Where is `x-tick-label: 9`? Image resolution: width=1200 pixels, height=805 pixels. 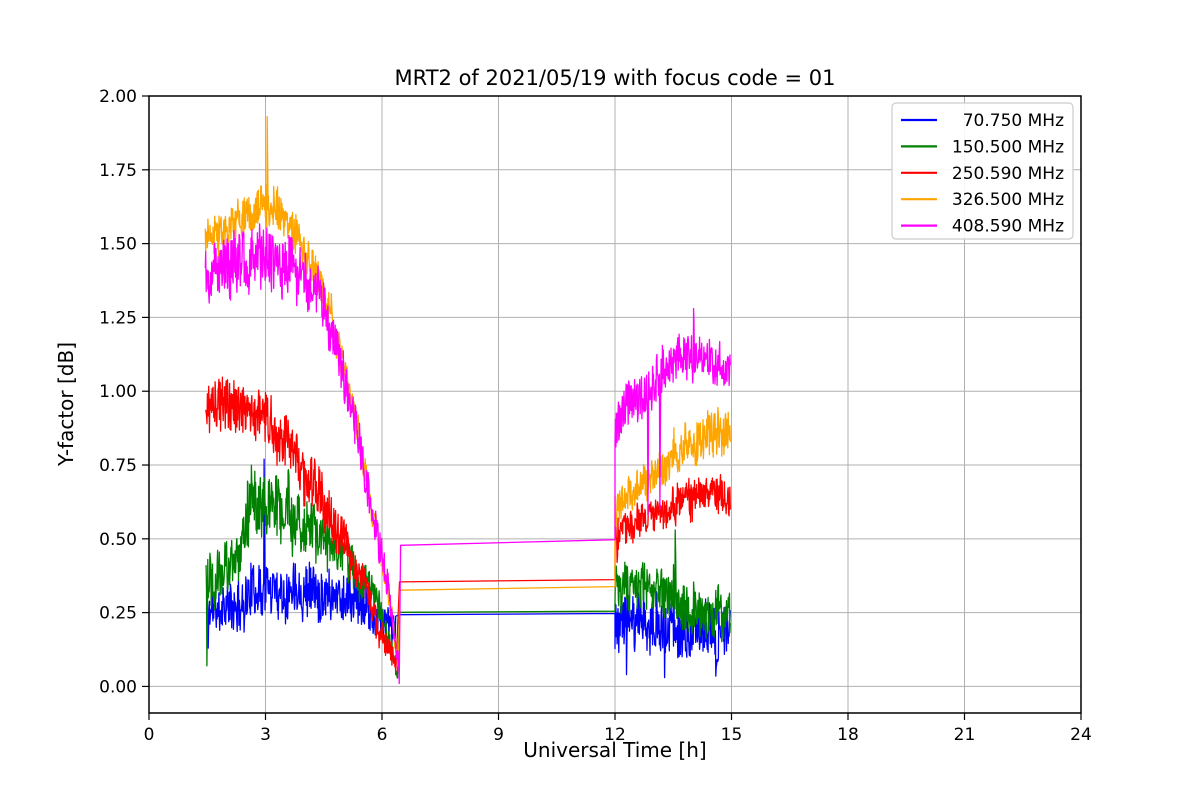 x-tick-label: 9 is located at coordinates (498, 735).